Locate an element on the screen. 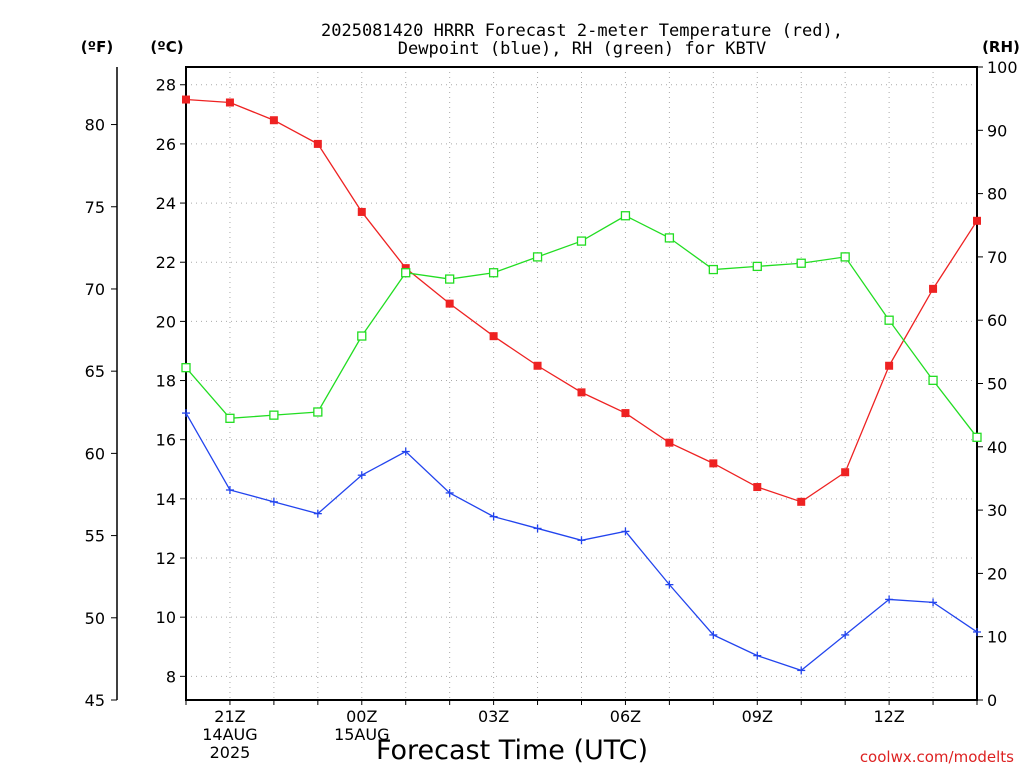 The height and width of the screenshot is (768, 1024). fahrenheit-tick-label: 55 is located at coordinates (95, 536).